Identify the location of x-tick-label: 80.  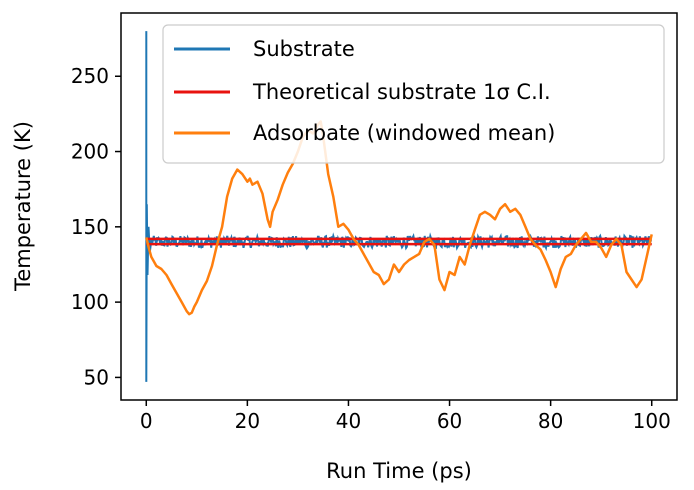
(550, 421).